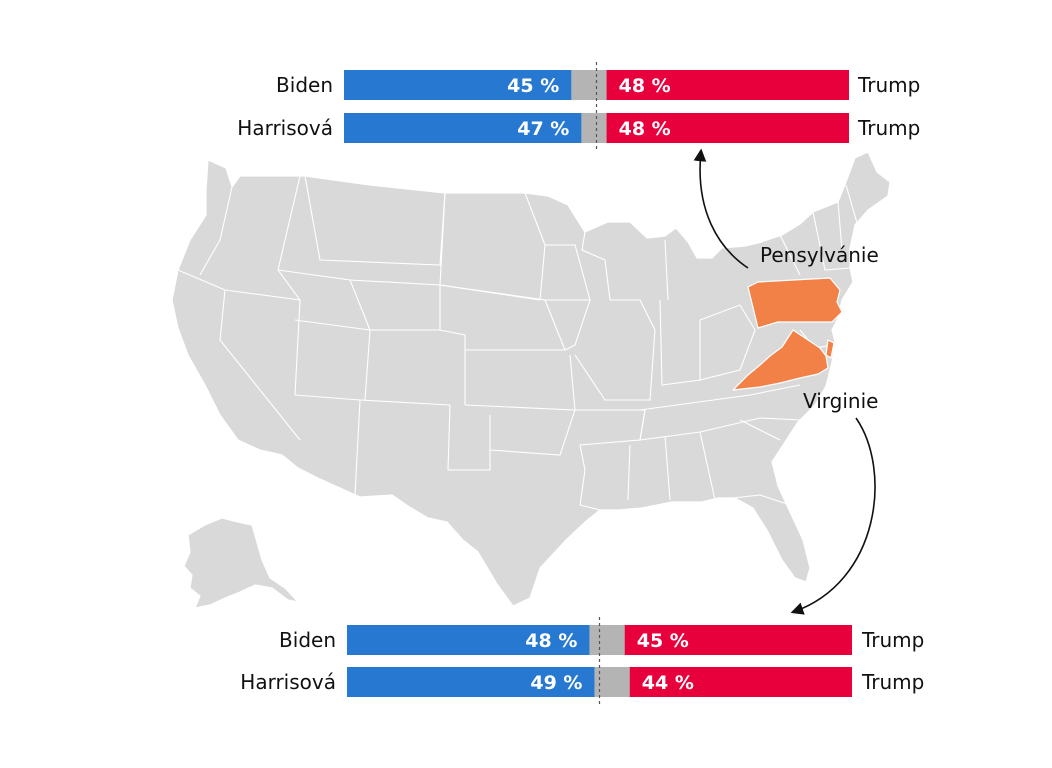 The image size is (1052, 768). Describe the element at coordinates (721, 208) in the screenshot. I see `pennsylvania-arrow` at that location.